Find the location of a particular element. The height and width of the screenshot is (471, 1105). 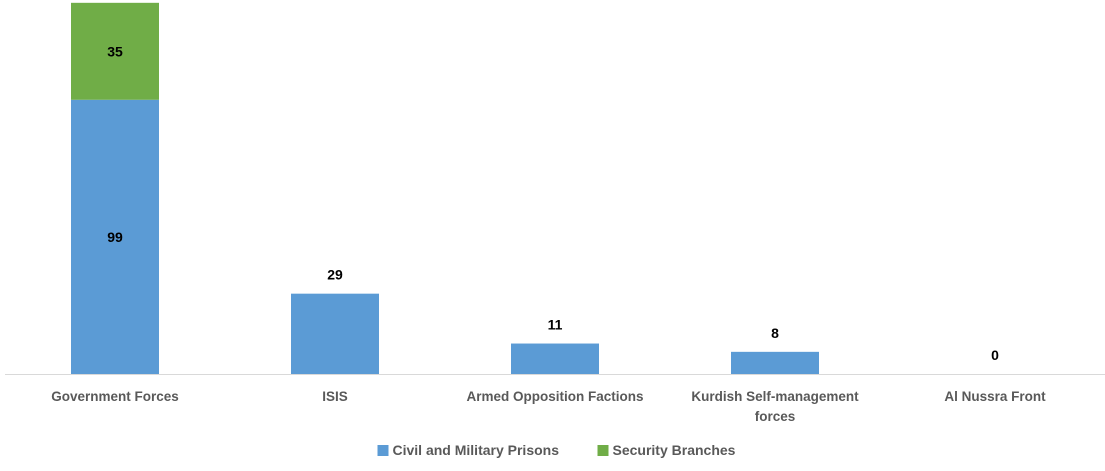

legend-label-security: Security Branches is located at coordinates (674, 450).